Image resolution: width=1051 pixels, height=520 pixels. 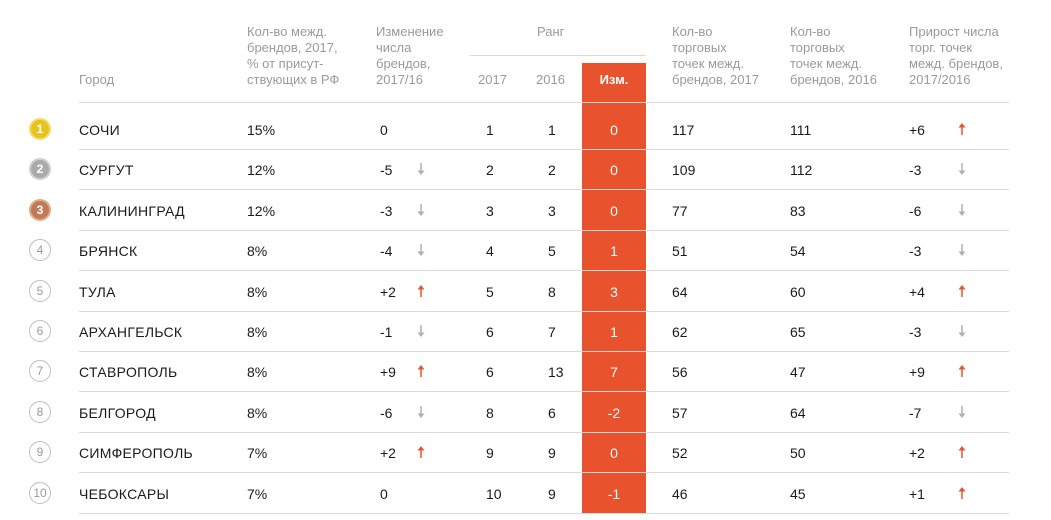 What do you see at coordinates (683, 130) in the screenshot?
I see `points-2017: 117` at bounding box center [683, 130].